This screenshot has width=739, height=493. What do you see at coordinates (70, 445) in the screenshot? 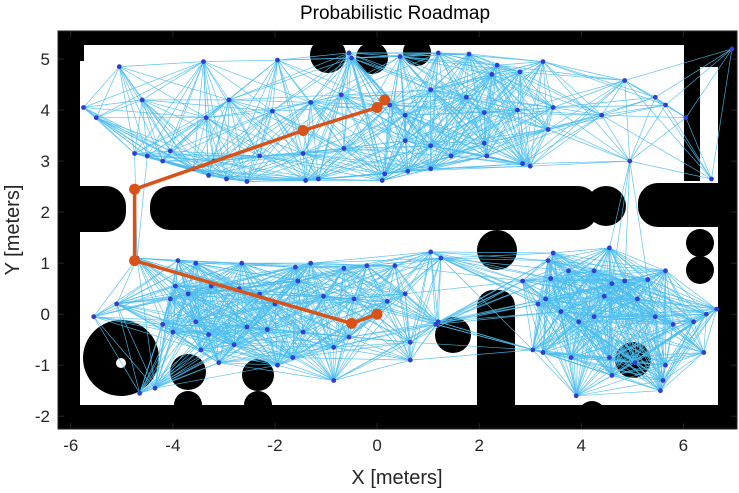
I see `x-tick-label: -6` at bounding box center [70, 445].